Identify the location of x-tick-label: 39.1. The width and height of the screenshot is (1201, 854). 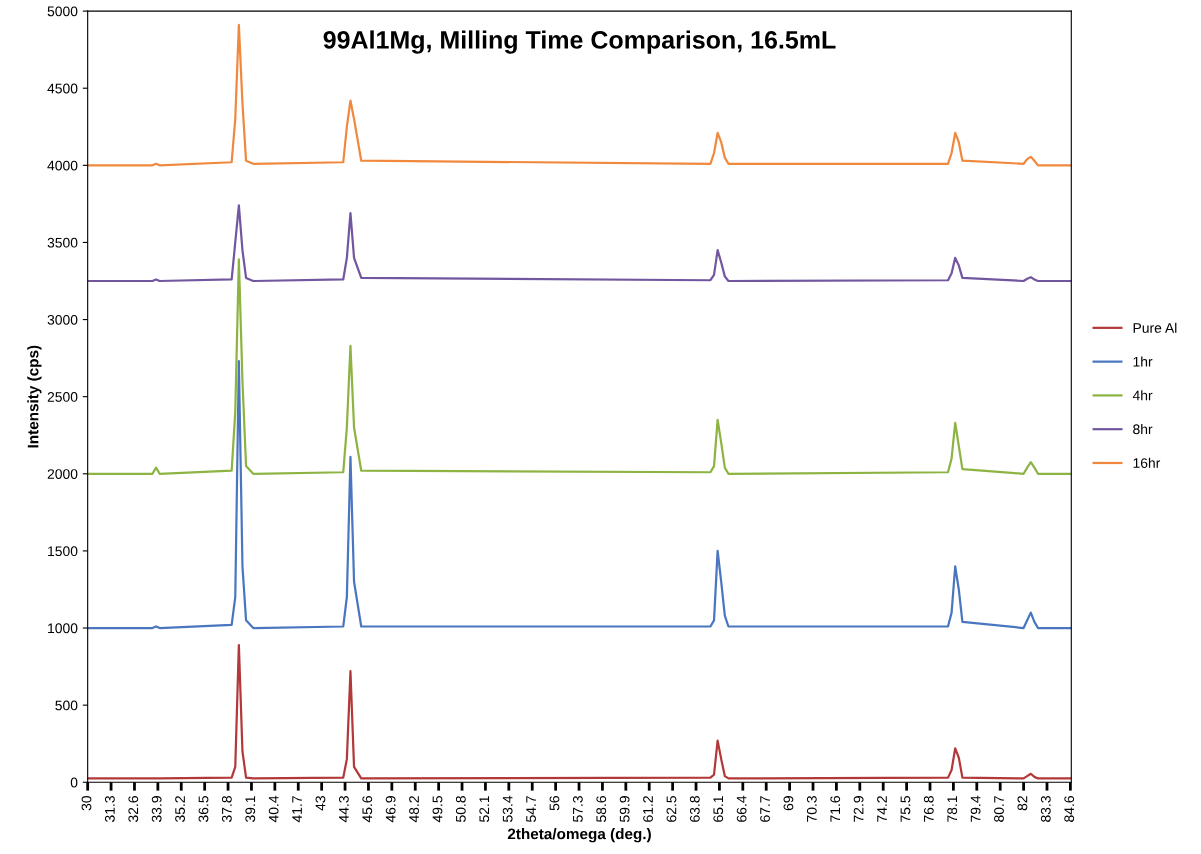
(250, 809).